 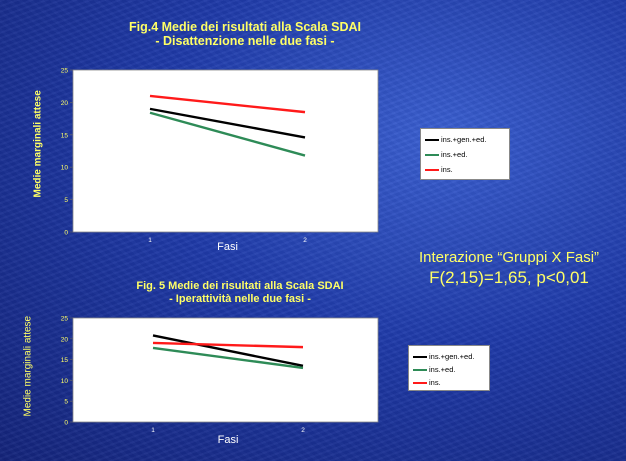 I want to click on chart1-y-tick-label: 0, so click(x=66, y=233).